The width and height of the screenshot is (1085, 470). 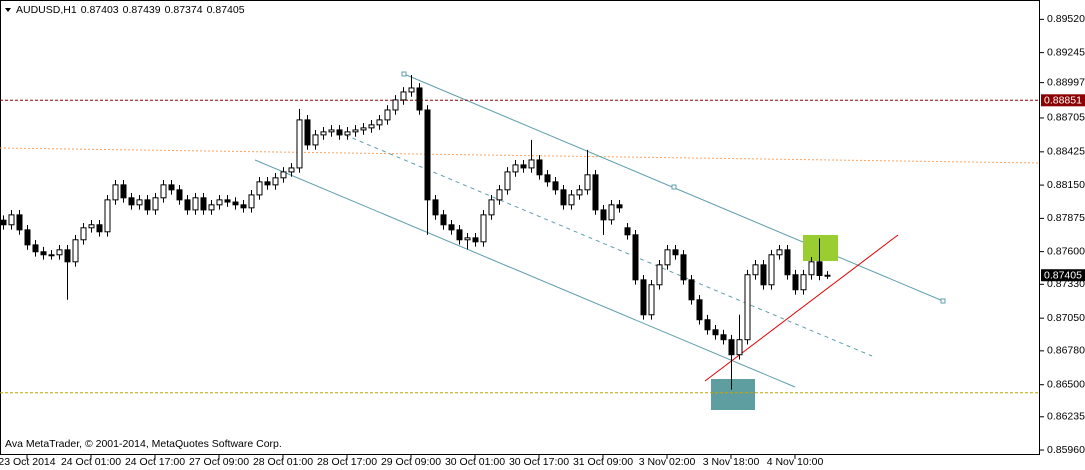 I want to click on x-tick-label: 24 Oct 17:00, so click(x=155, y=462).